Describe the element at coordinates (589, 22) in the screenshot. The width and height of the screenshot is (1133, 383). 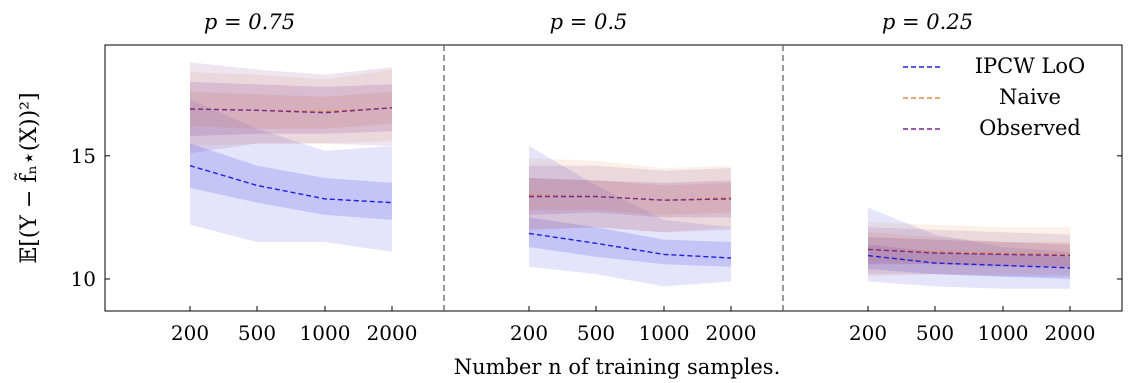
I see `panel-title: p = 0.5` at that location.